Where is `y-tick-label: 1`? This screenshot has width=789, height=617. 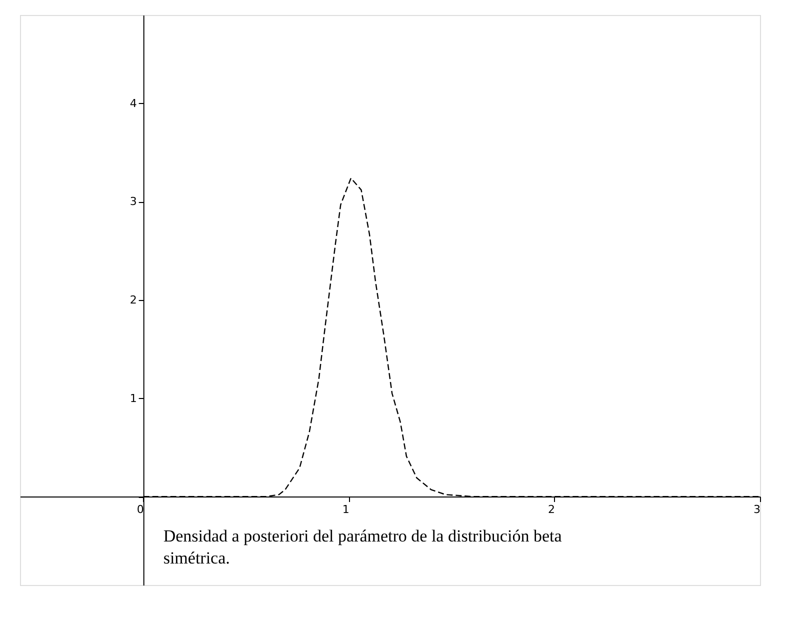
y-tick-label: 1 is located at coordinates (133, 398).